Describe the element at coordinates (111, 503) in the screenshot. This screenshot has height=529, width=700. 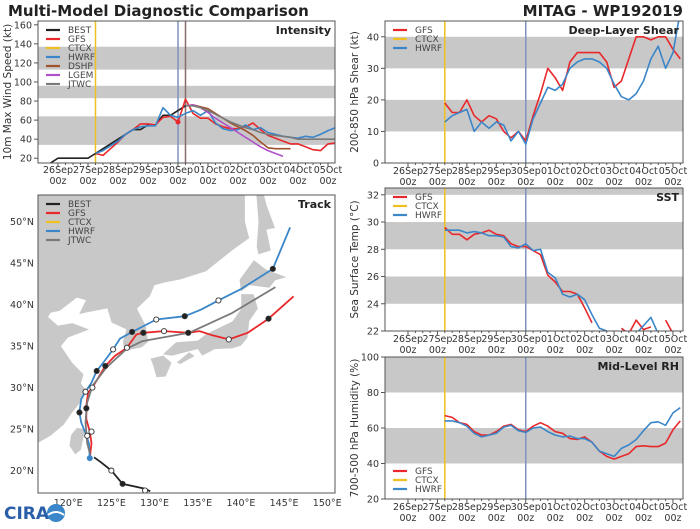
I see `lon-tick-label: 125°E` at that location.